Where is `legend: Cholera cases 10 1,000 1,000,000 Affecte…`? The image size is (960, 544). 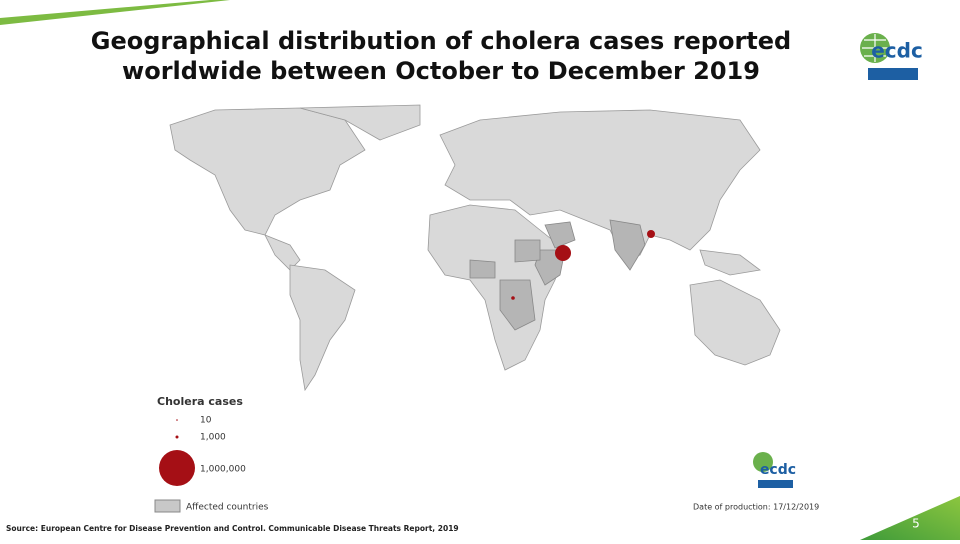 legend: Cholera cases 10 1,000 1,000,000 Affecte… is located at coordinates (211, 454).